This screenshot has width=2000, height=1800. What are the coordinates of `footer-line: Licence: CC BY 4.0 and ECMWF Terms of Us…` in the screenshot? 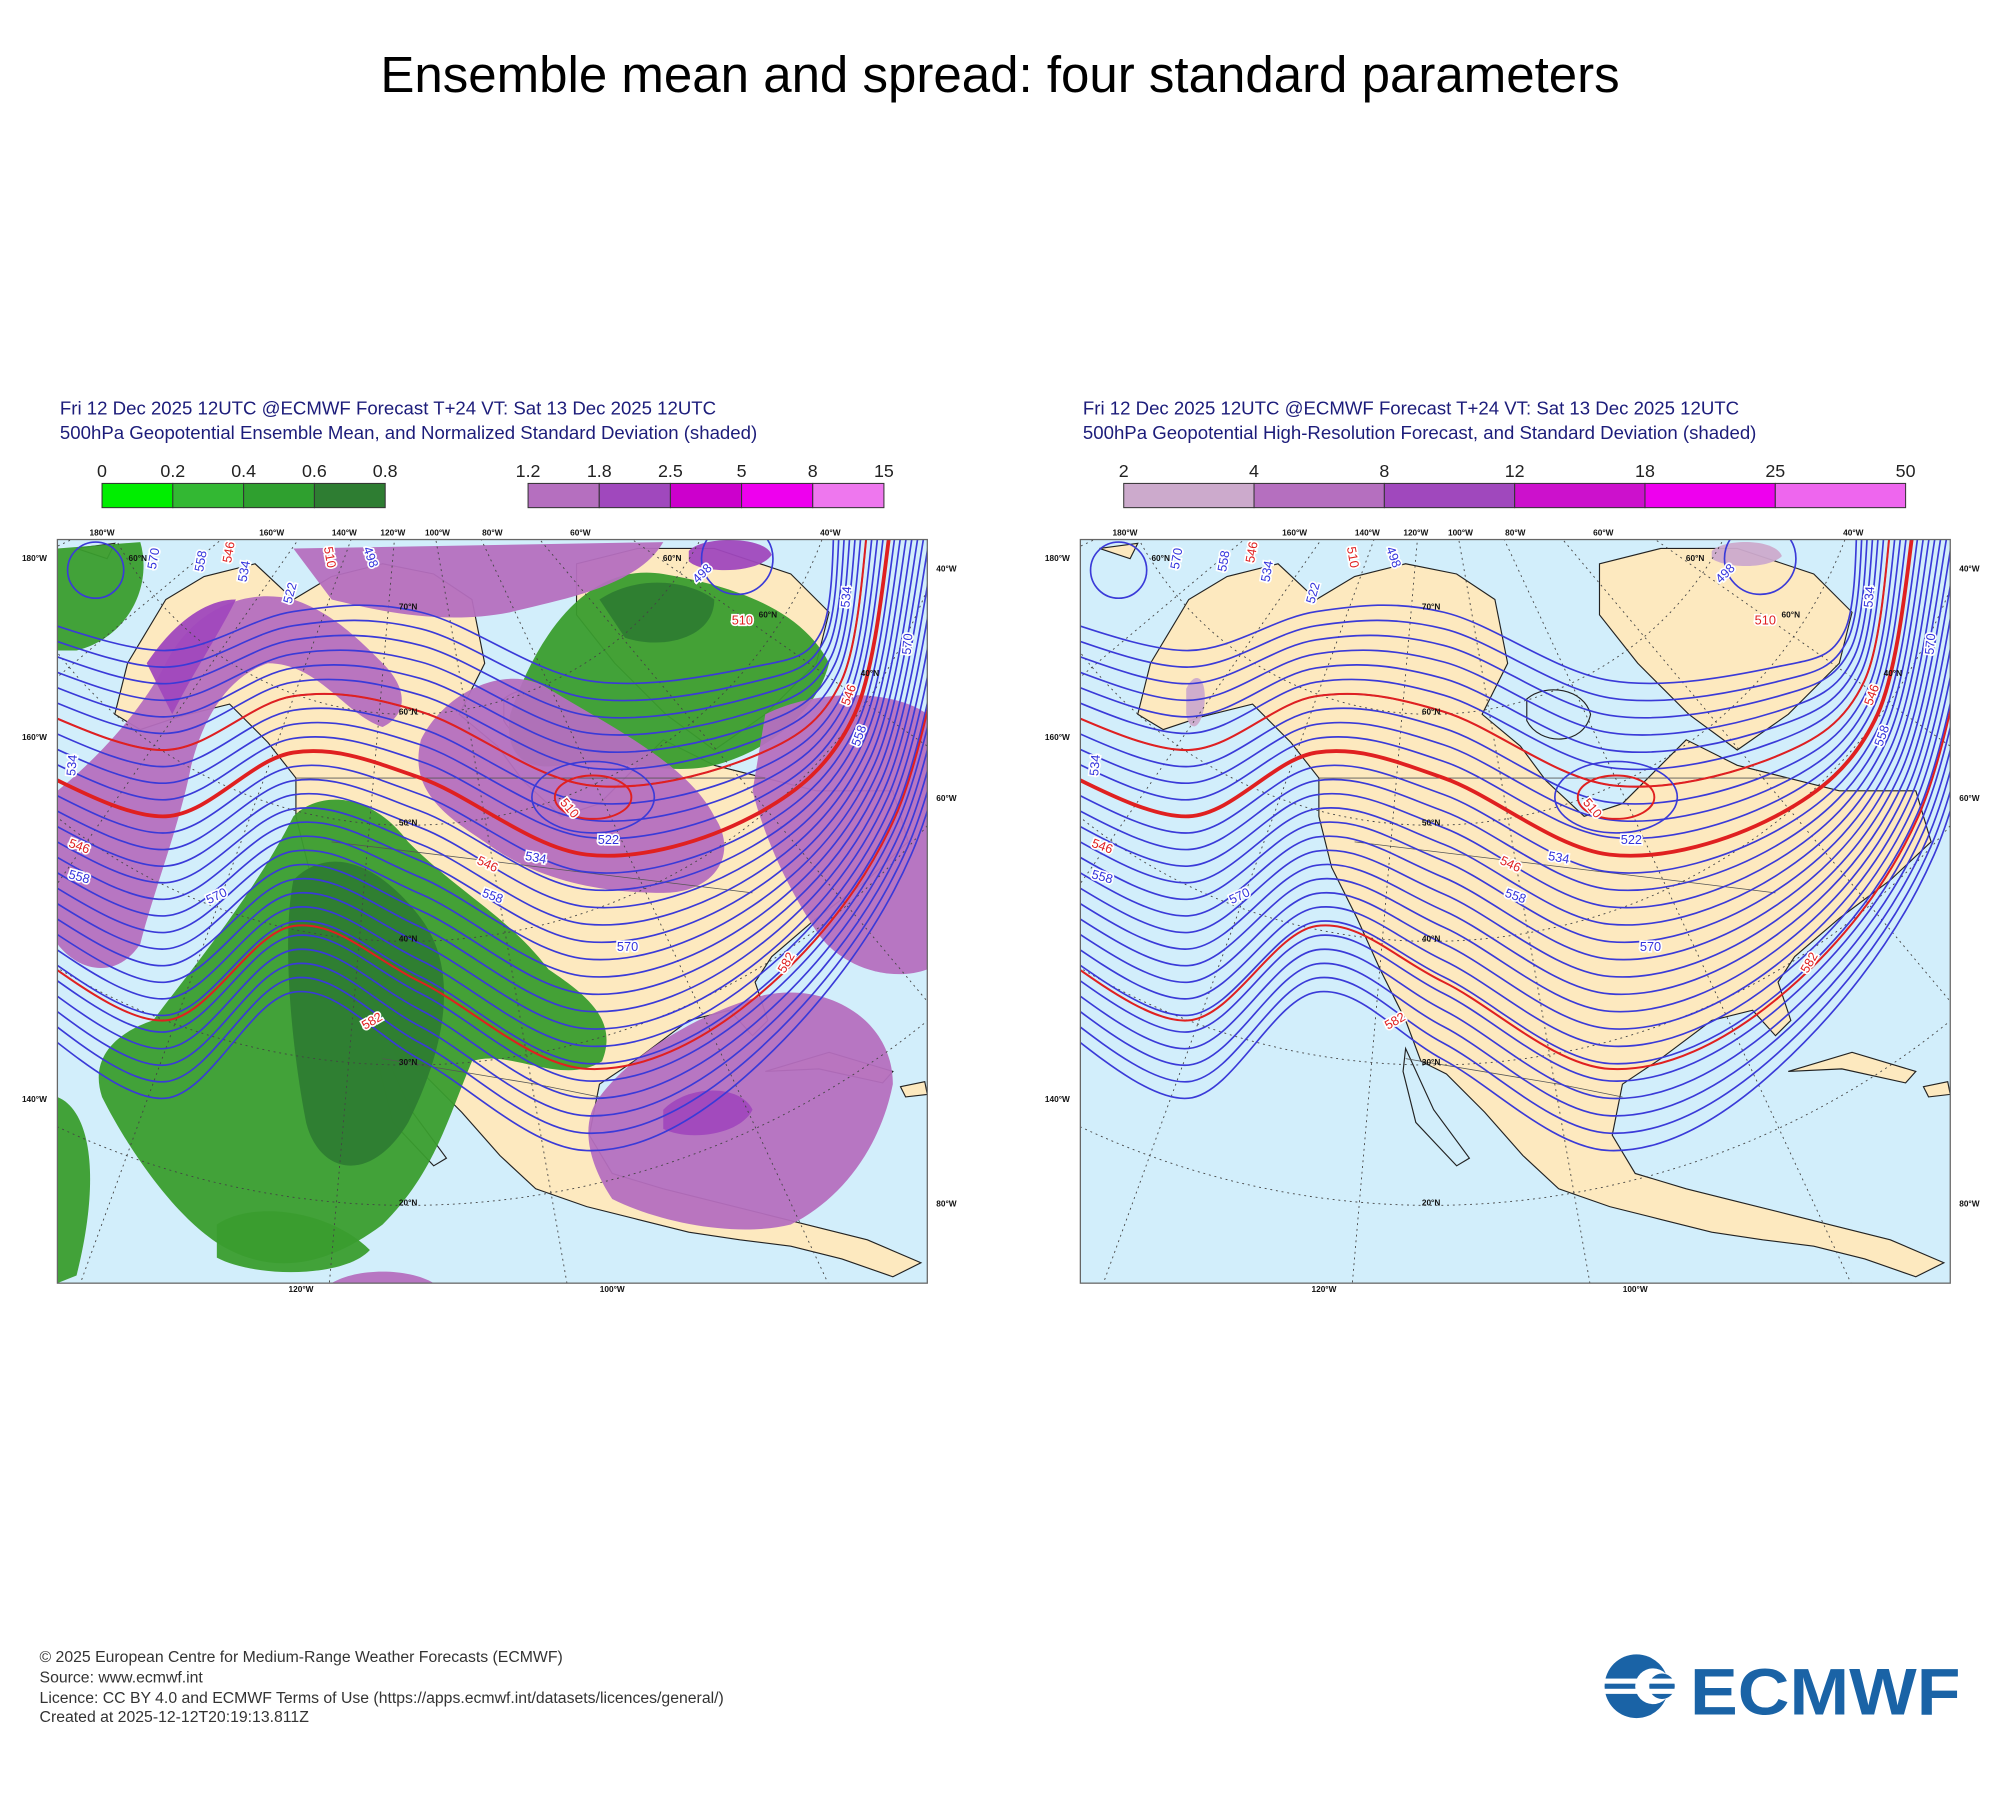 It's located at (382, 1698).